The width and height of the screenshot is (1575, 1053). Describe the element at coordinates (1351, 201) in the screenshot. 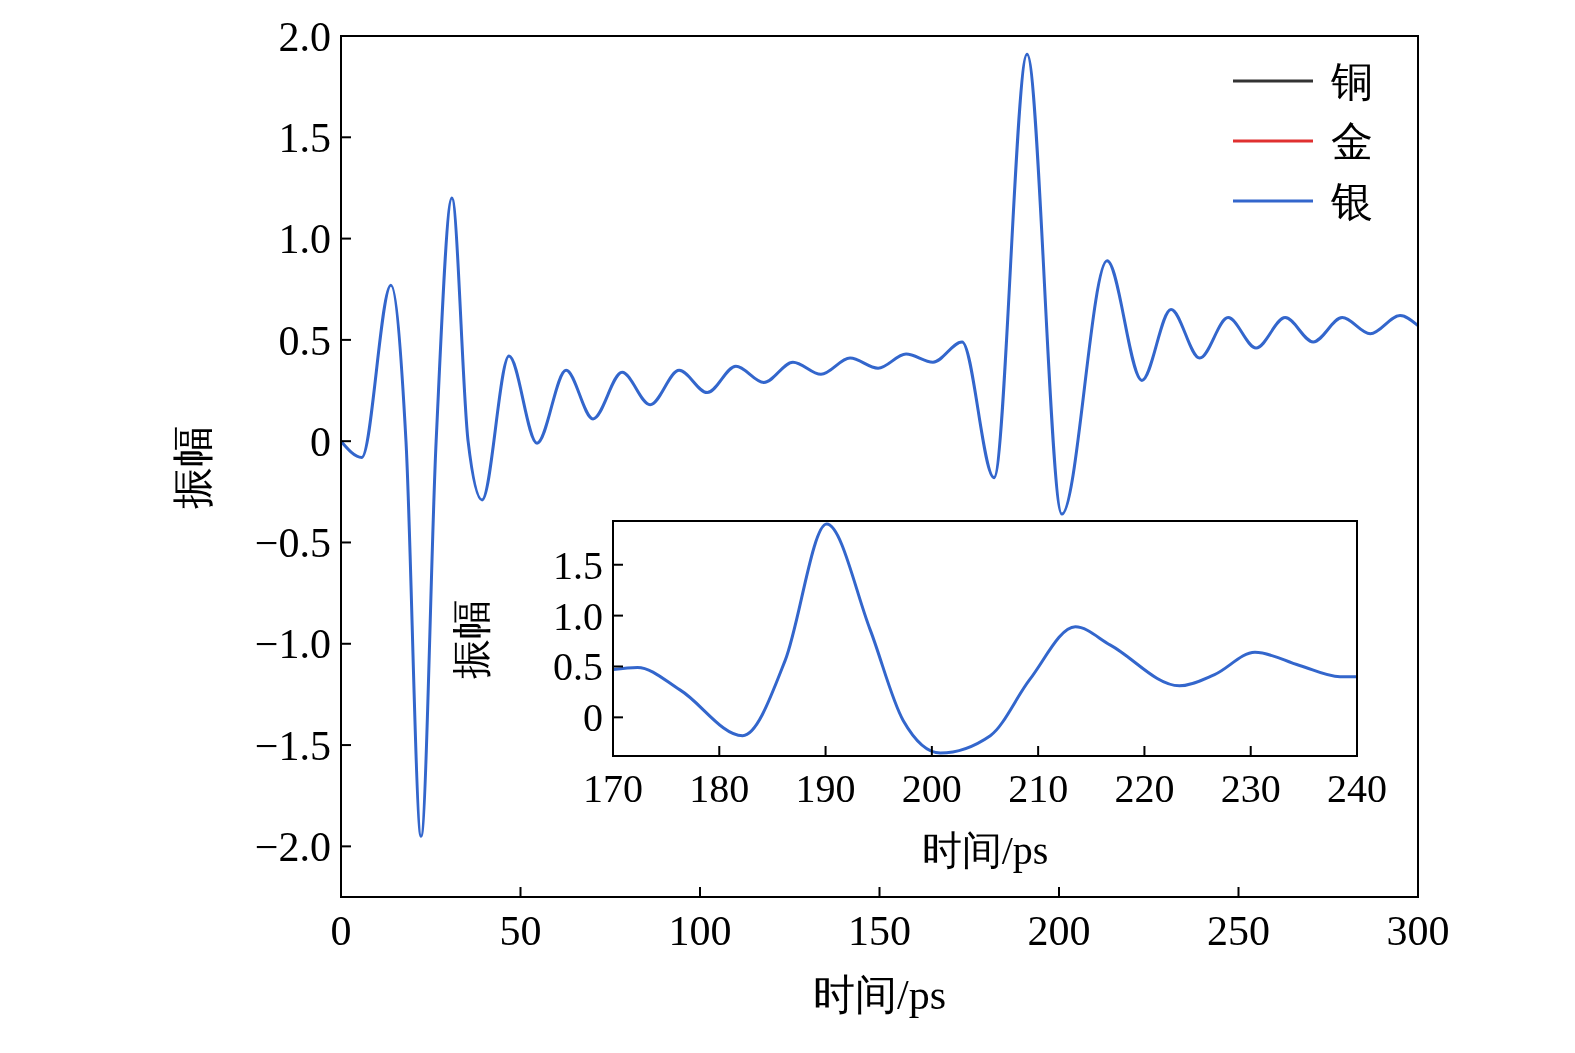

I see `legend-label: 银` at that location.